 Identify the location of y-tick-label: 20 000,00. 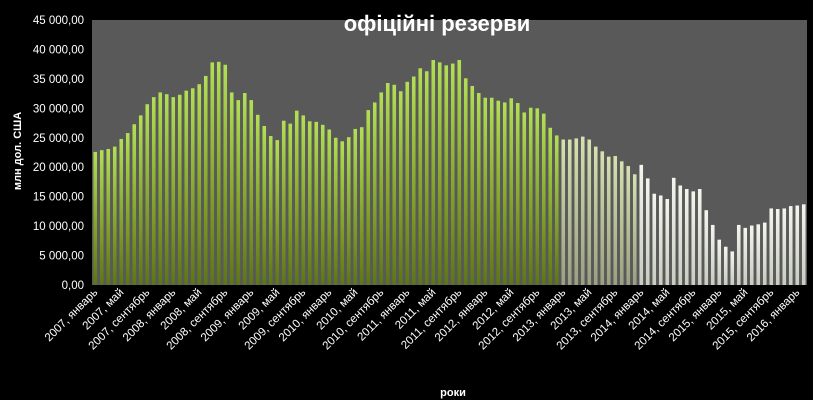
(58, 168).